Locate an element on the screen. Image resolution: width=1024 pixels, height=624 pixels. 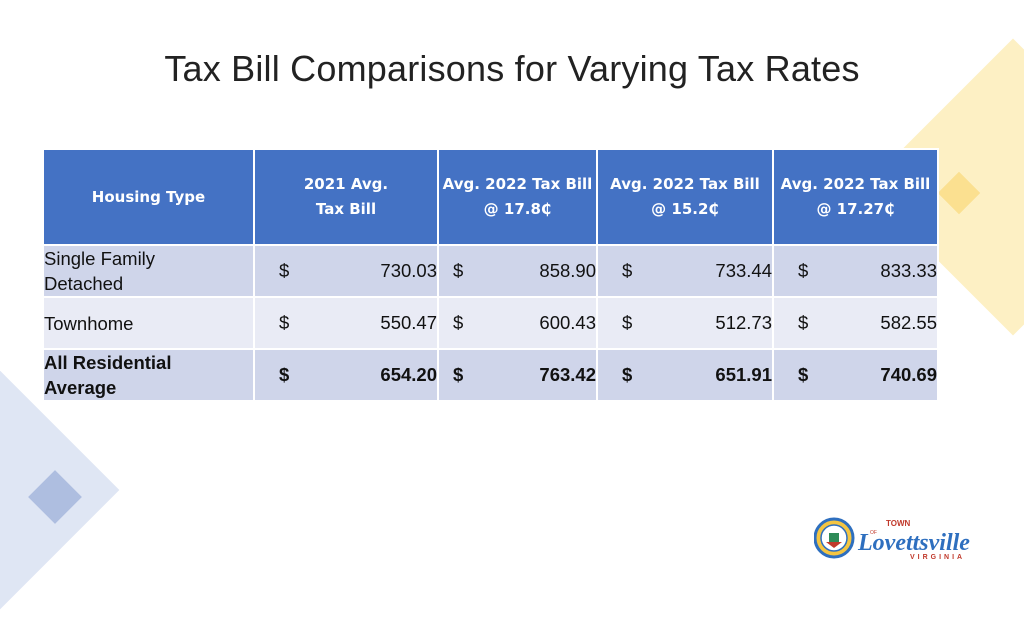
value-cell: $858.90 is located at coordinates (517, 271).